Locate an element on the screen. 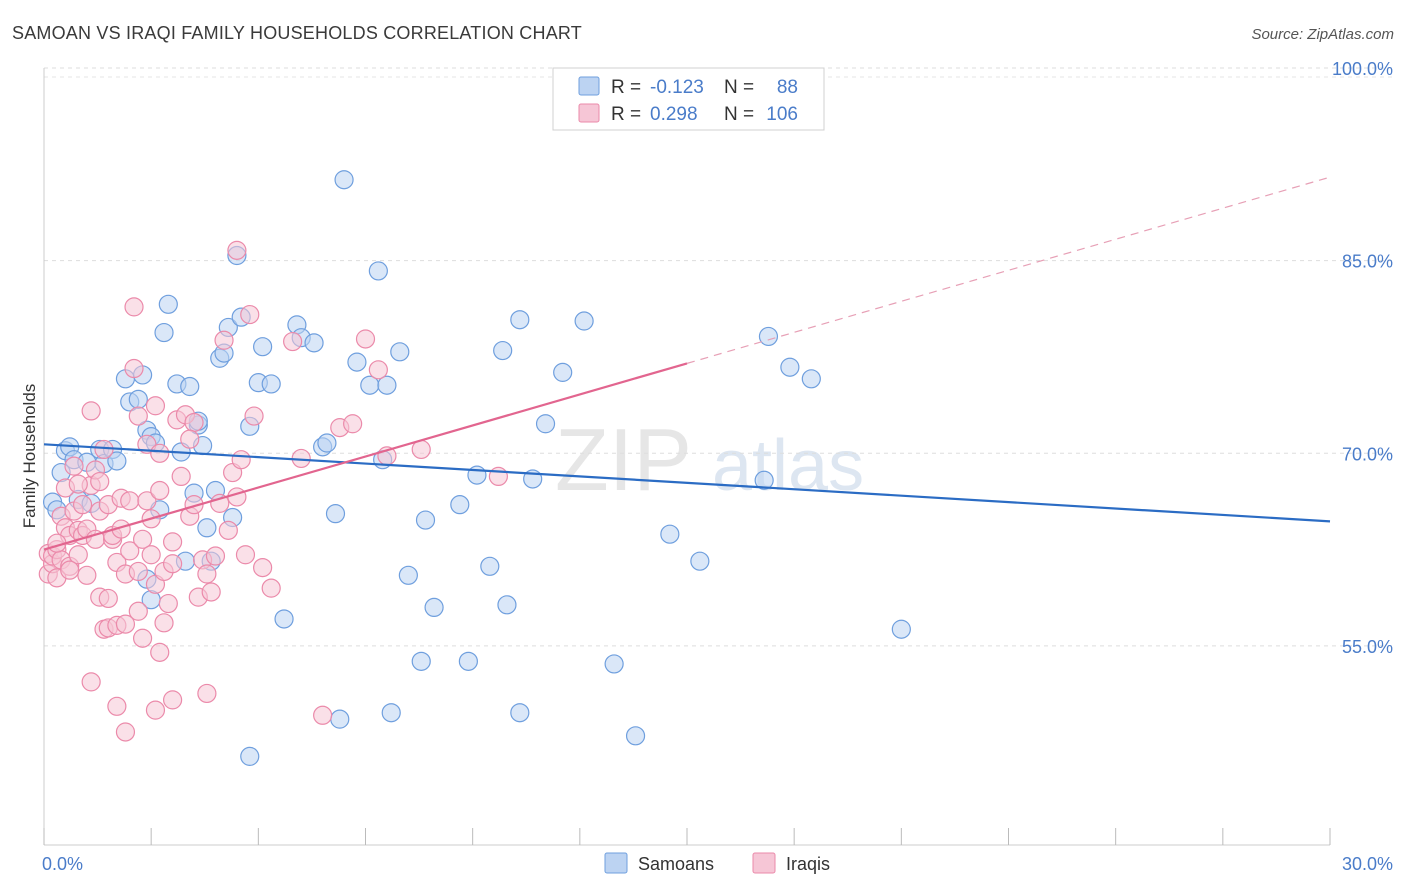 This screenshot has height=892, width=1406. trend-line-samoans is located at coordinates (687, 483).